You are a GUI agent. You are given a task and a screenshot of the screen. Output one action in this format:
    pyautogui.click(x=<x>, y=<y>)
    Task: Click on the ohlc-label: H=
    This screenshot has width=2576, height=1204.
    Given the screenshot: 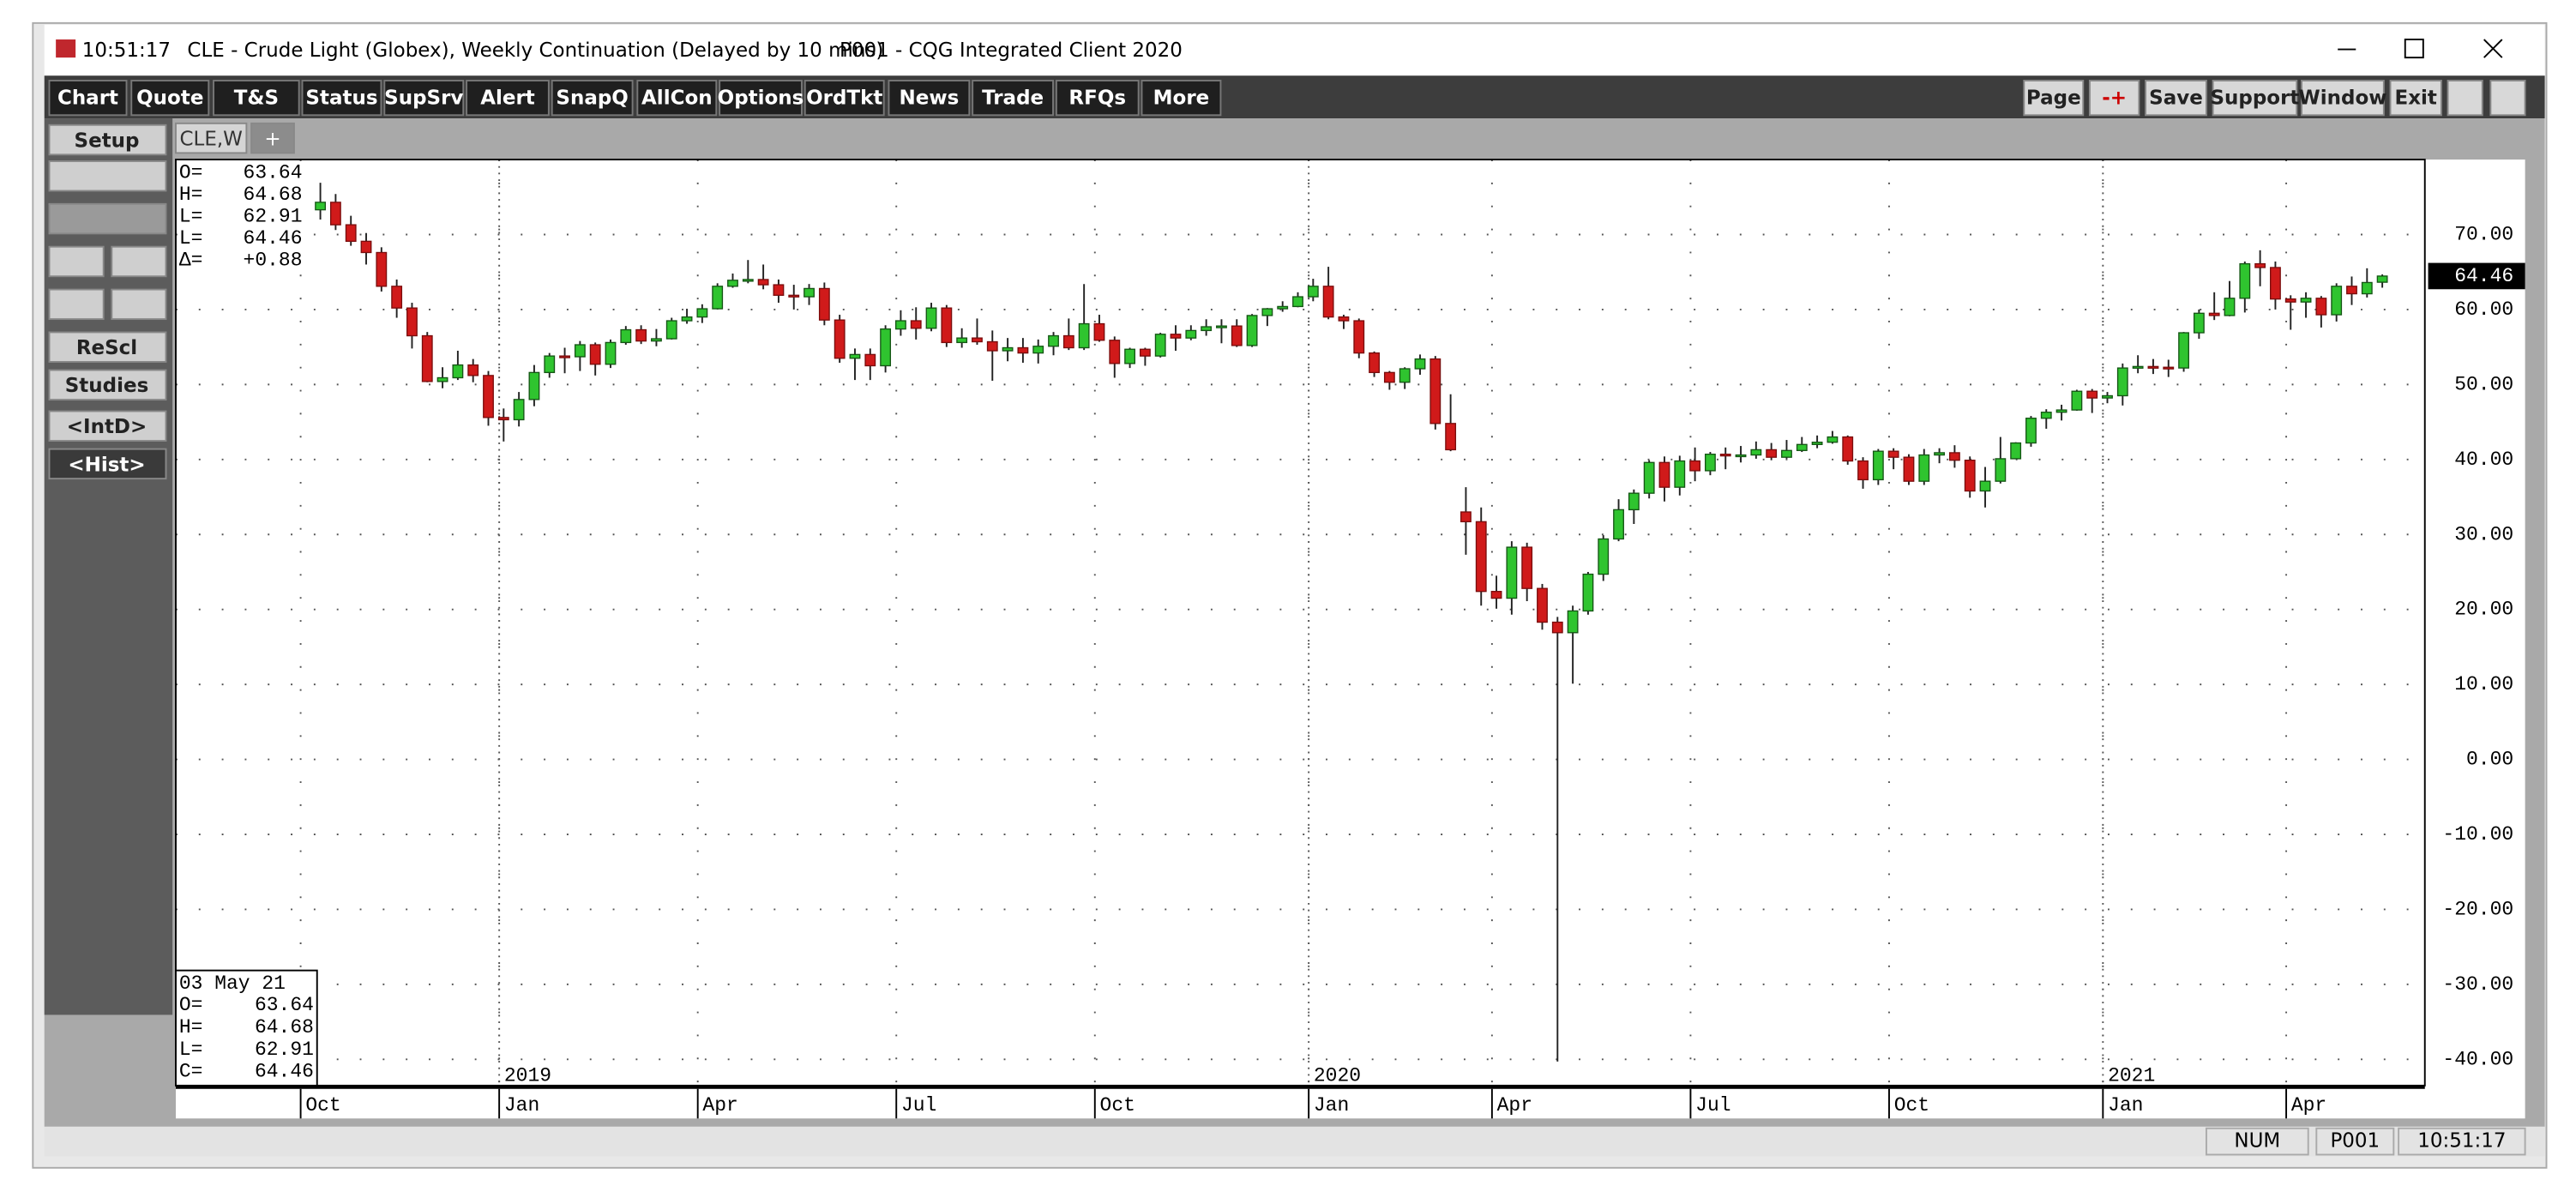 What is the action you would take?
    pyautogui.click(x=191, y=1027)
    